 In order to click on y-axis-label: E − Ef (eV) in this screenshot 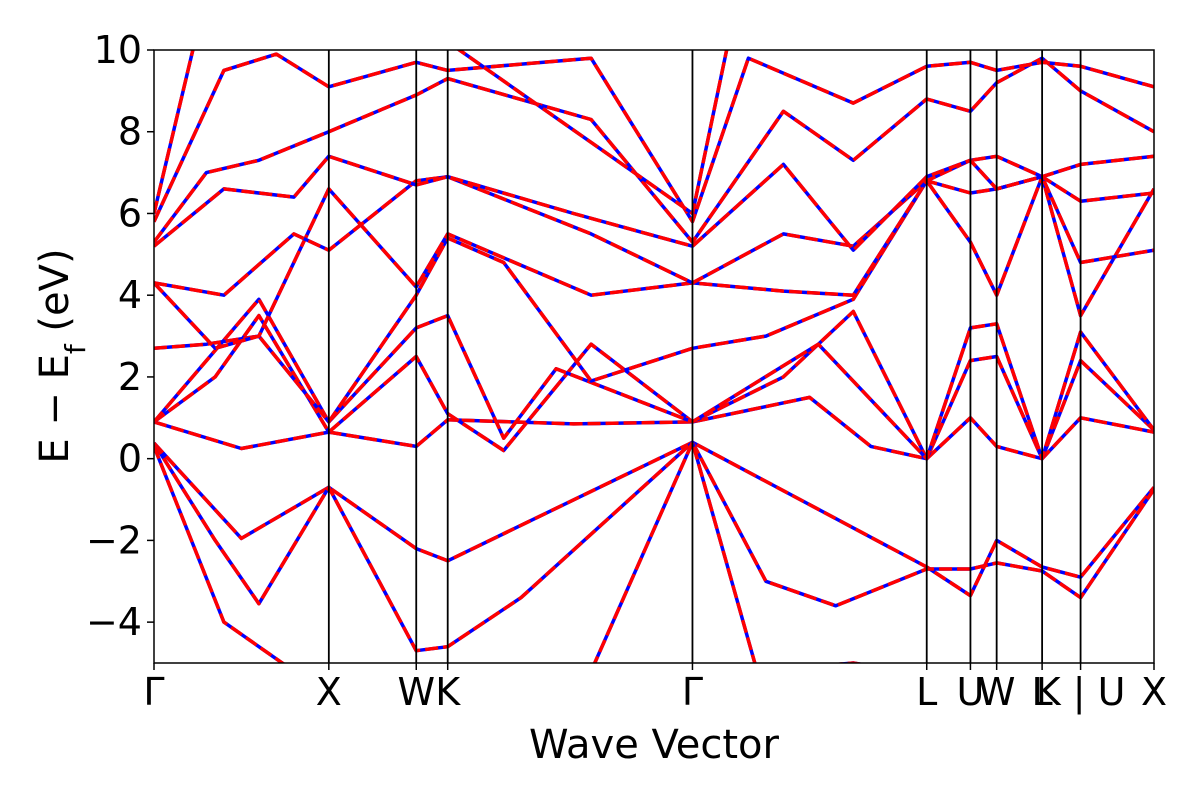, I will do `click(62, 355)`.